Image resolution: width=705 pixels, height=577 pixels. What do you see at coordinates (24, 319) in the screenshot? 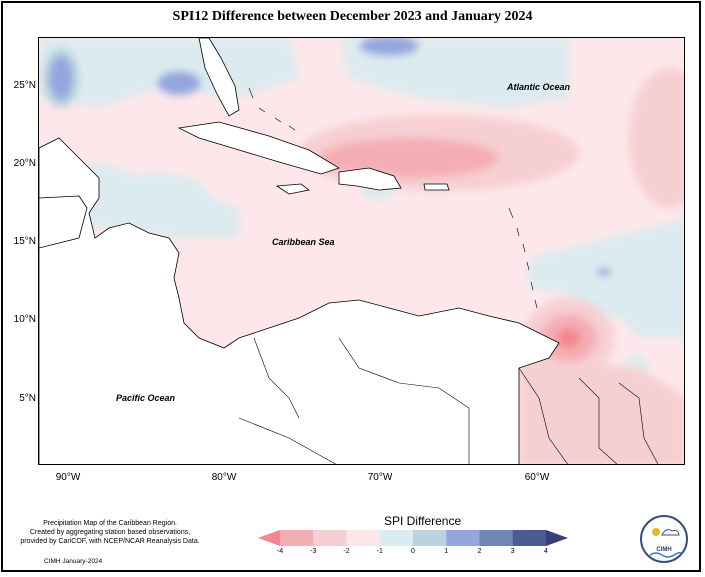
I see `lat-label-10: 10°N` at bounding box center [24, 319].